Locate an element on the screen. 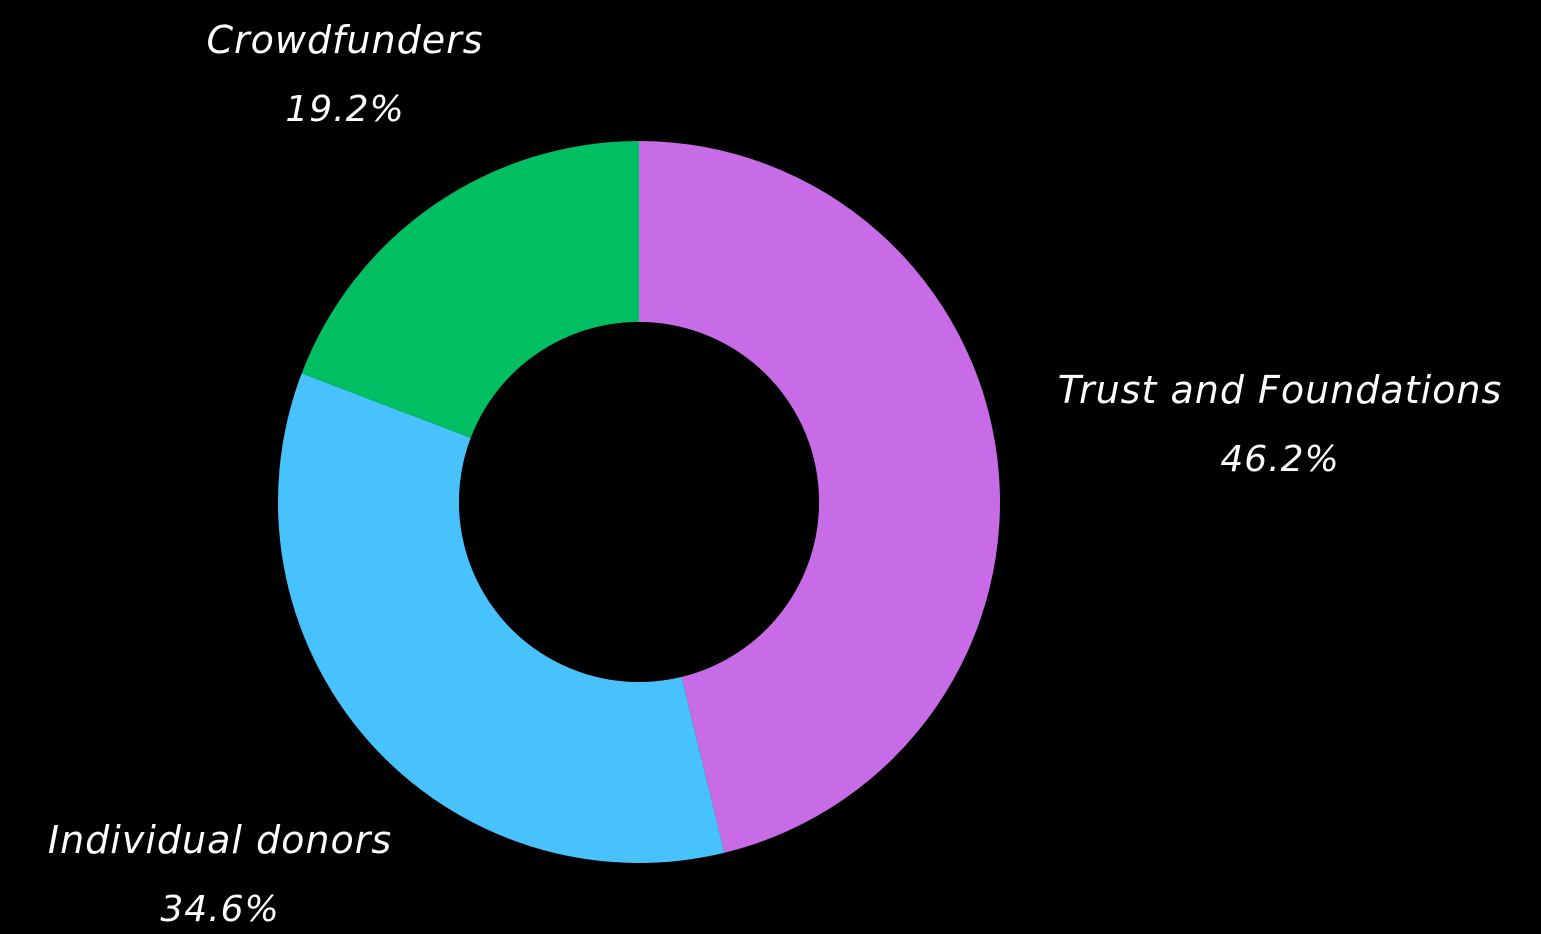 The width and height of the screenshot is (1541, 934). slice-label-name: Individual donors is located at coordinates (220, 840).